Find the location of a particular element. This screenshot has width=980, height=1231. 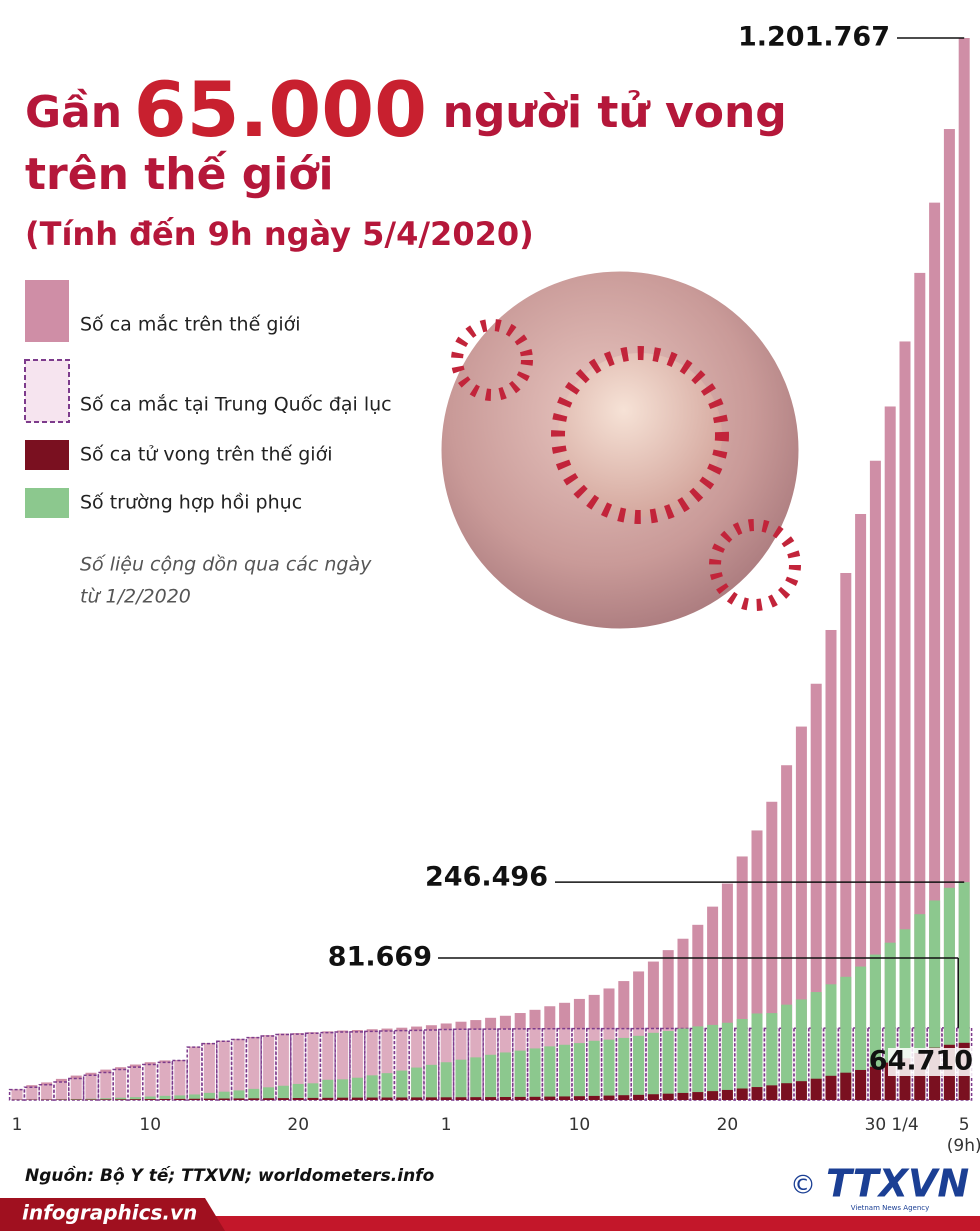

x-tick-label: 5 is located at coordinates (964, 1125).